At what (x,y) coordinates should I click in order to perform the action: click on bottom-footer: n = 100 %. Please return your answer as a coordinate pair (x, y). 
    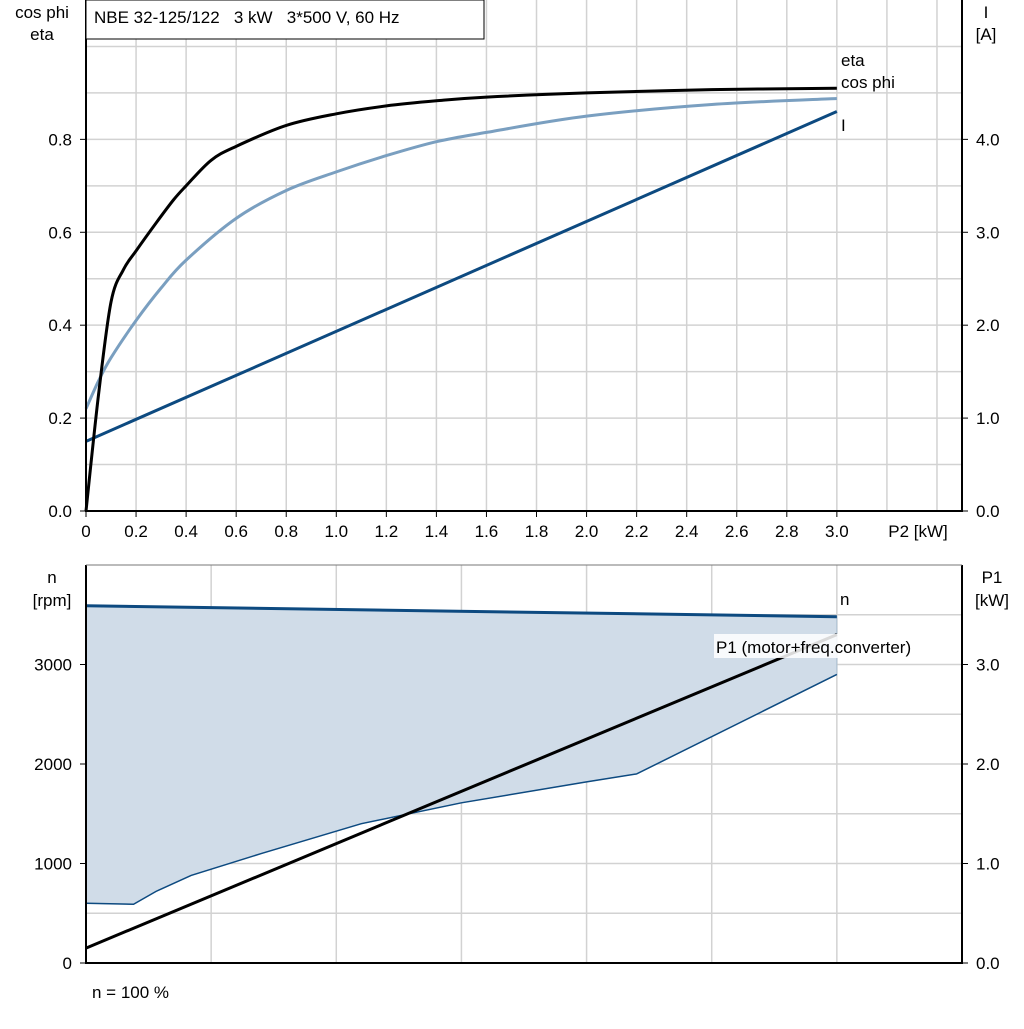
    Looking at the image, I should click on (130, 992).